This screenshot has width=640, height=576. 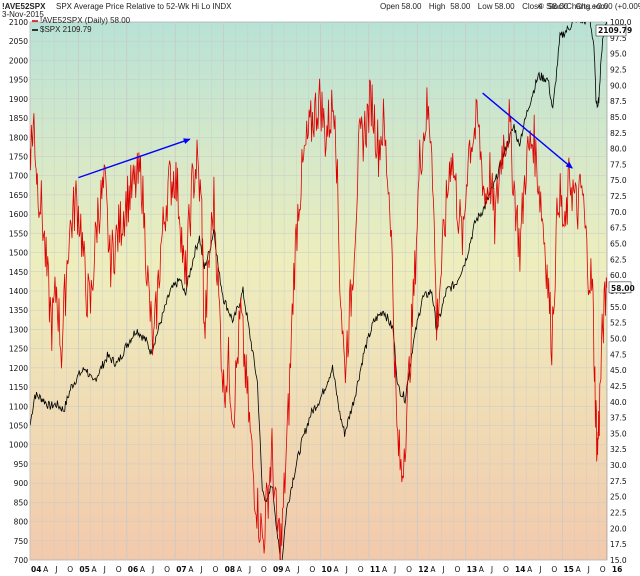 What do you see at coordinates (617, 569) in the screenshot?
I see `x-axis-tick-label: 16` at bounding box center [617, 569].